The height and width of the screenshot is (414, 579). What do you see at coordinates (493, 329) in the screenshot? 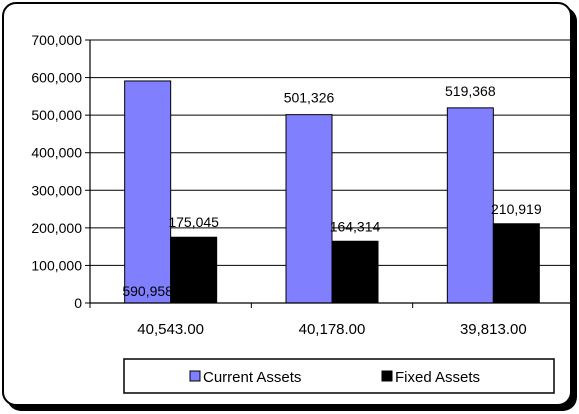
I see `x-tick-label: 39,813.00` at bounding box center [493, 329].